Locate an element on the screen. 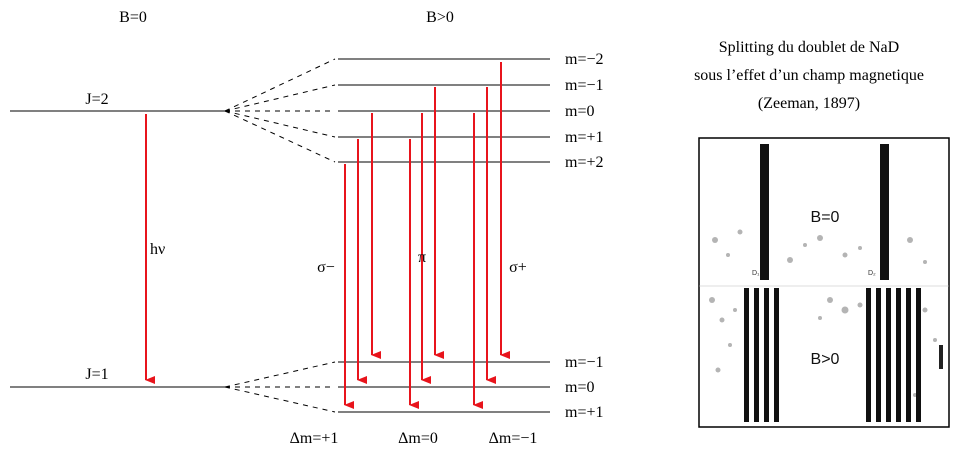 This screenshot has width=961, height=451. sigma-minus-label: σ− is located at coordinates (326, 267).